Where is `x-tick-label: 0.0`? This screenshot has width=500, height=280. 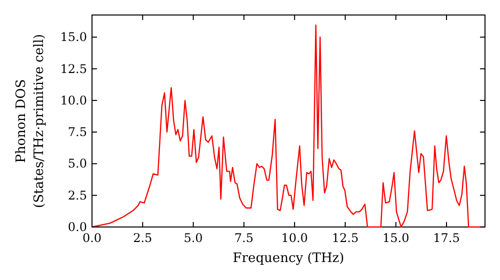 x-tick-label: 0.0 is located at coordinates (92, 238).